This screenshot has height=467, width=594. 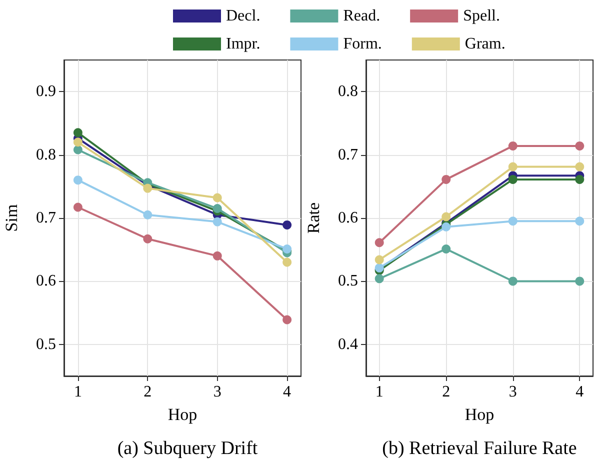 What do you see at coordinates (11, 218) in the screenshot?
I see `y-axis-title: Sim` at bounding box center [11, 218].